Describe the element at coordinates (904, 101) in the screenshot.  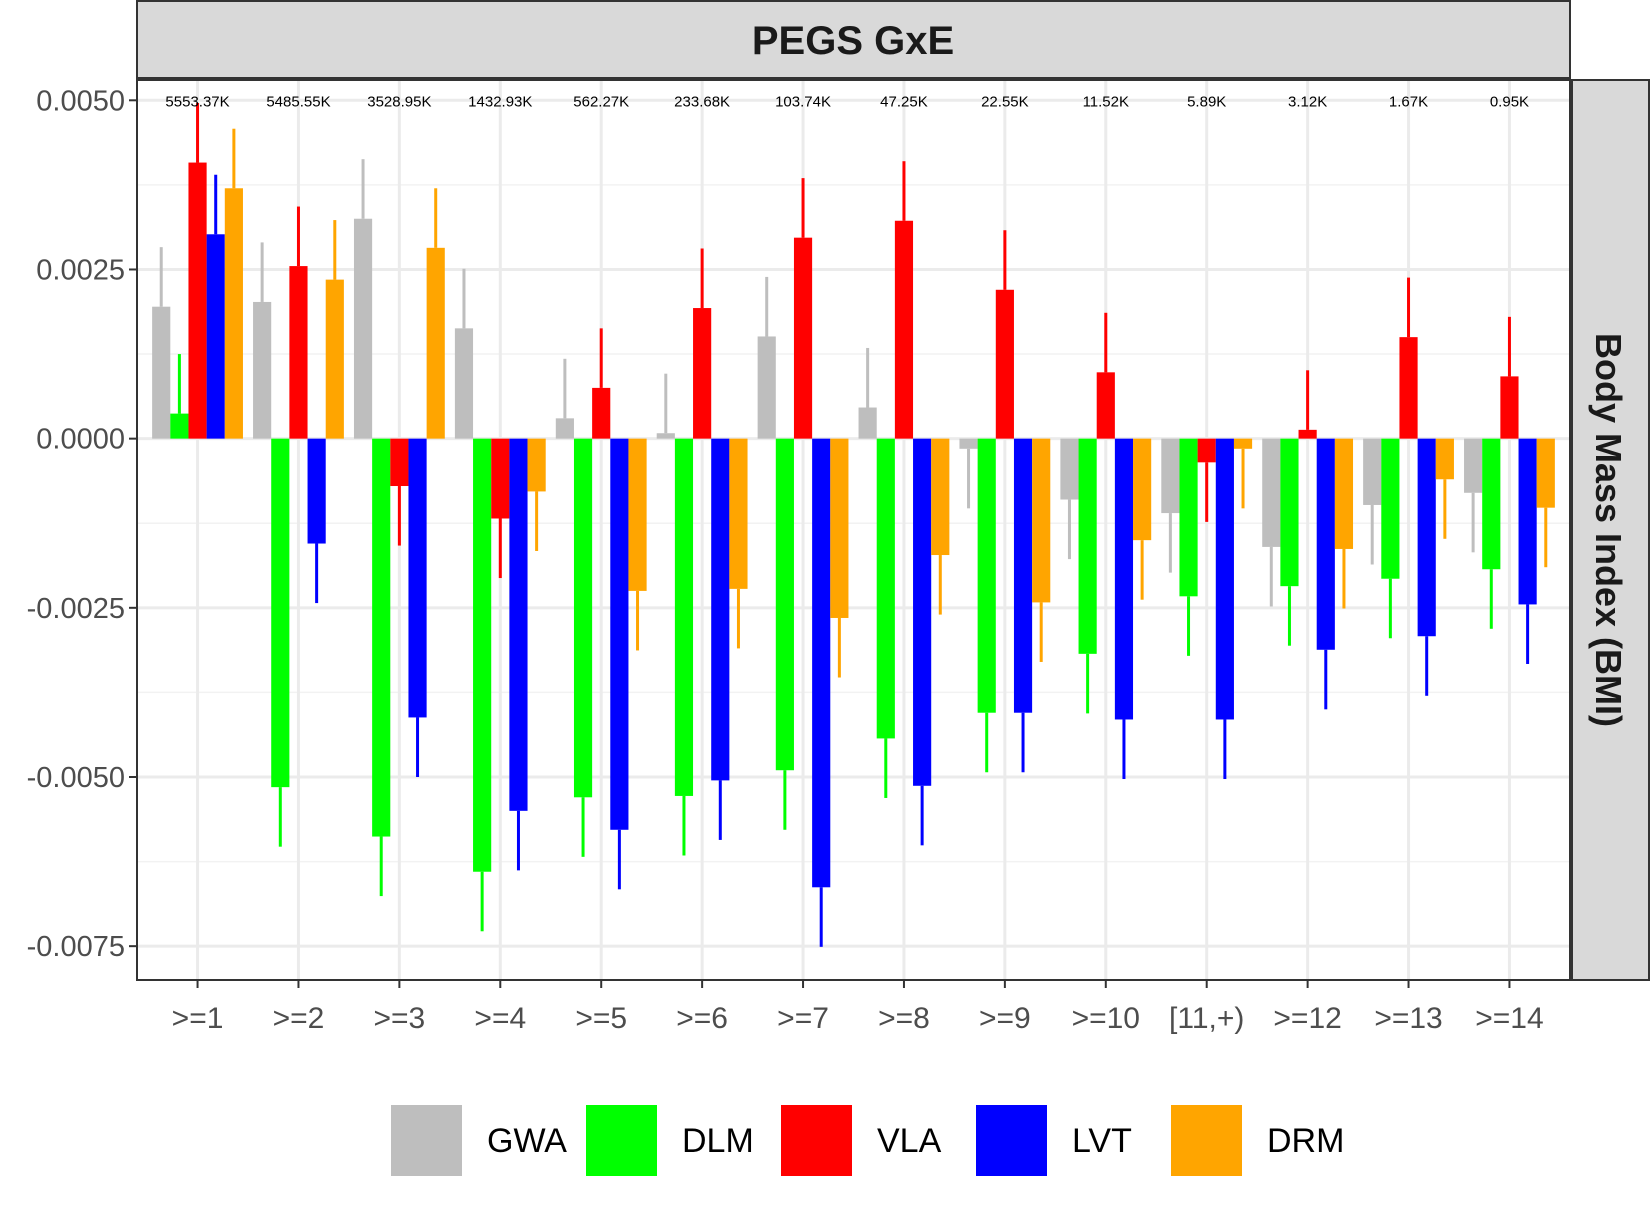
I see `sample-size-label: 47.25K` at that location.